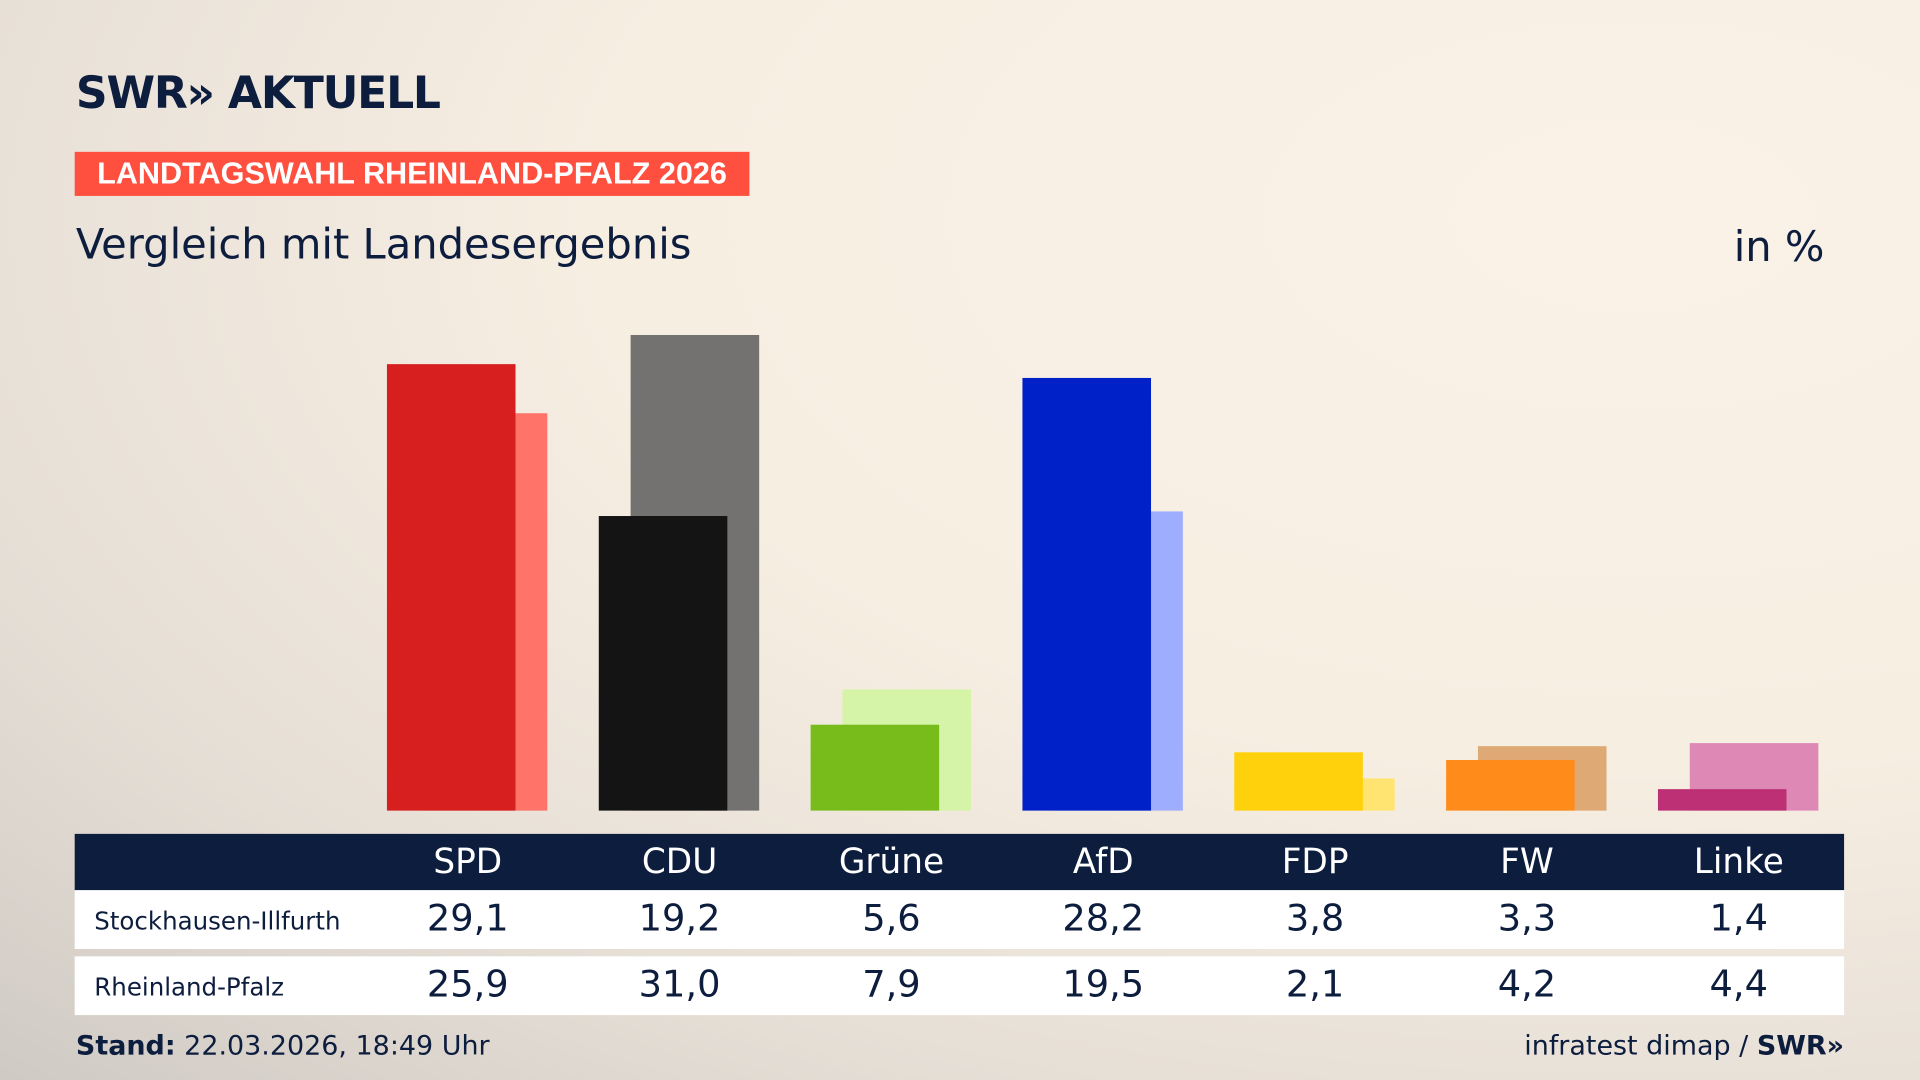 This screenshot has height=1080, width=1920. What do you see at coordinates (332, 1046) in the screenshot?
I see `stand-value: 22.03.2026, 18:49 Uhr` at bounding box center [332, 1046].